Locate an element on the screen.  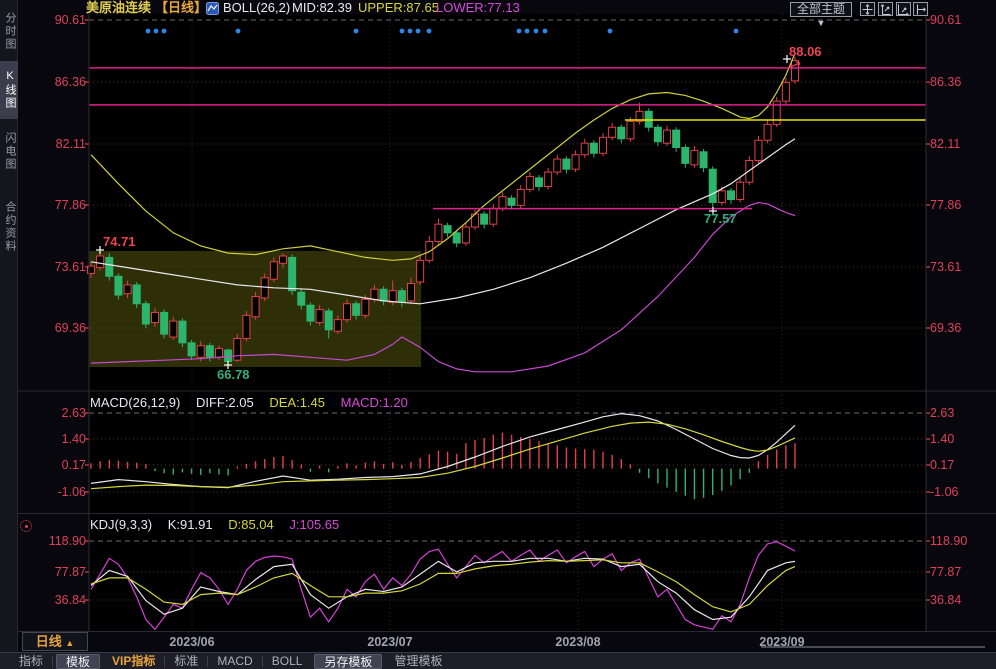
x-axis-label: 2023/09 is located at coordinates (781, 642).